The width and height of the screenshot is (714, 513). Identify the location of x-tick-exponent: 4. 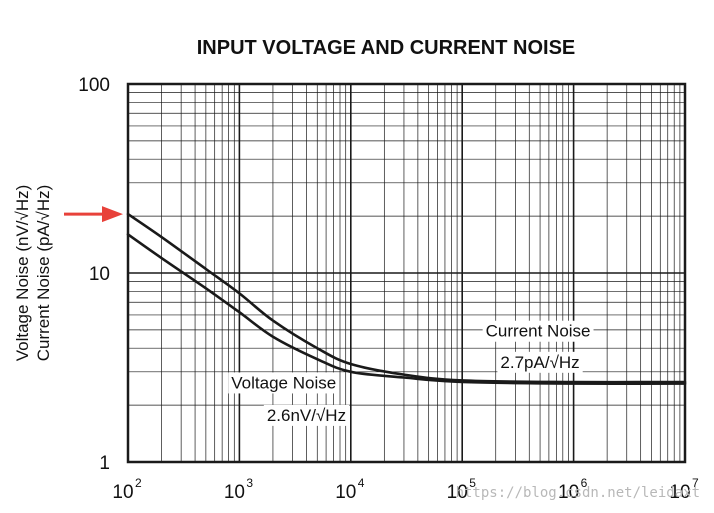
(361, 483).